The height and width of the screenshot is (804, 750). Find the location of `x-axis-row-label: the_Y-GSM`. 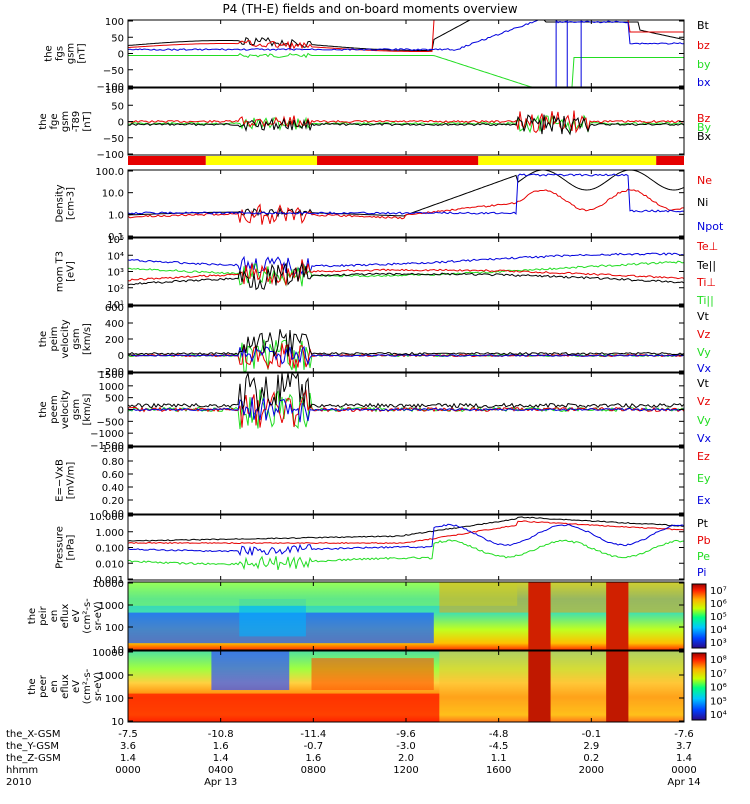

x-axis-row-label: the_Y-GSM is located at coordinates (32, 746).